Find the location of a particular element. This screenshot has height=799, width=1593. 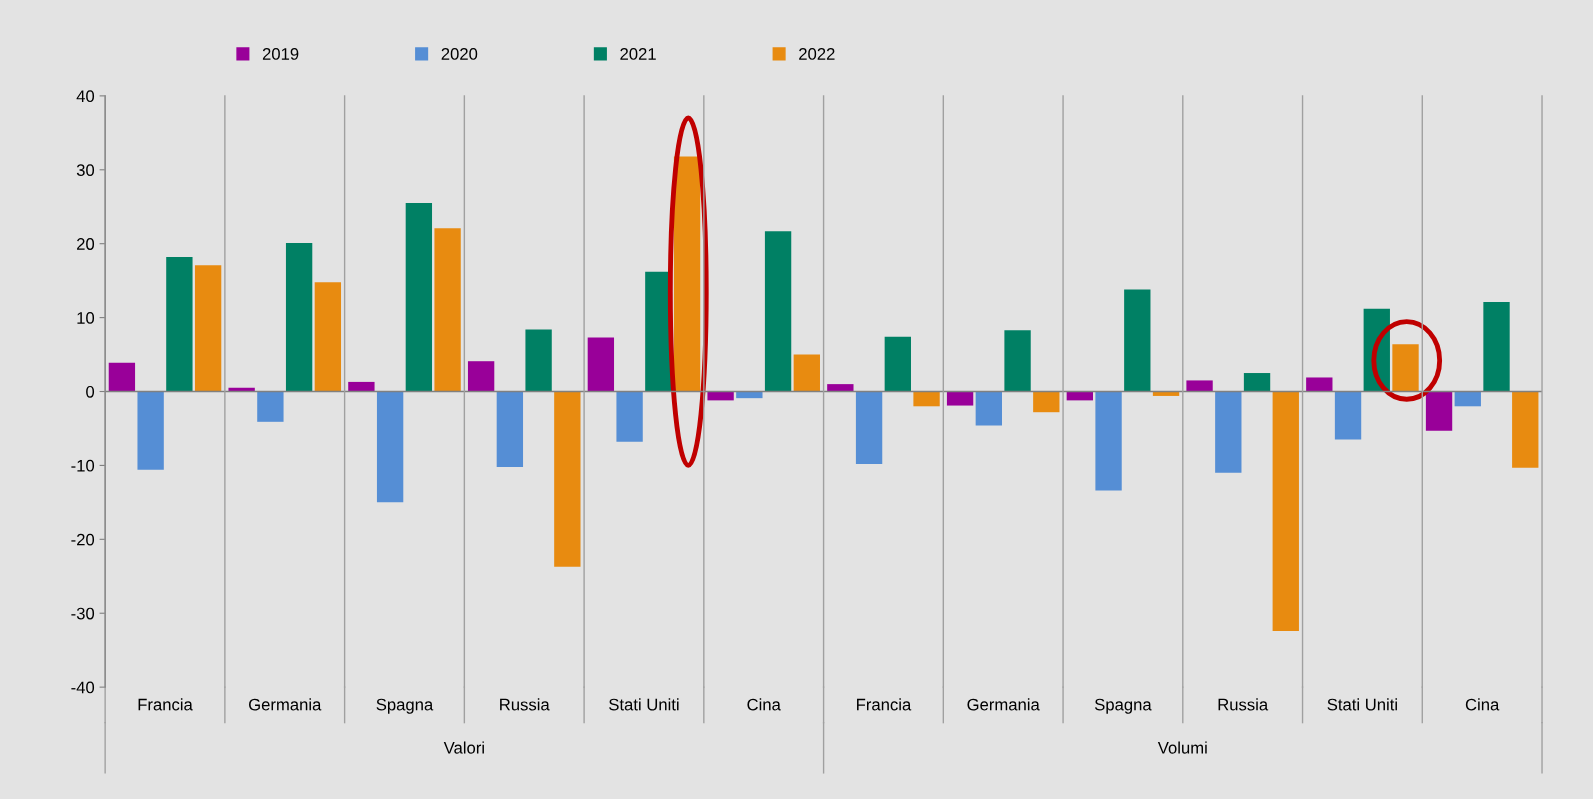

legend-label: 2021 is located at coordinates (638, 54).